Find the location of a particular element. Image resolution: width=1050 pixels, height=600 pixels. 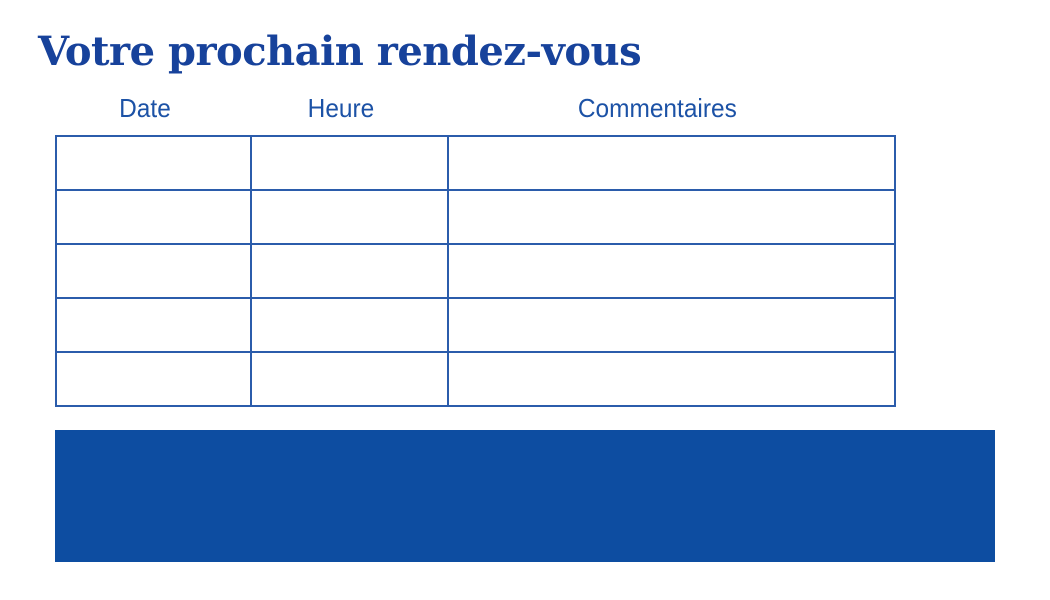

page-title: Votre prochain rendez-vous is located at coordinates (340, 51).